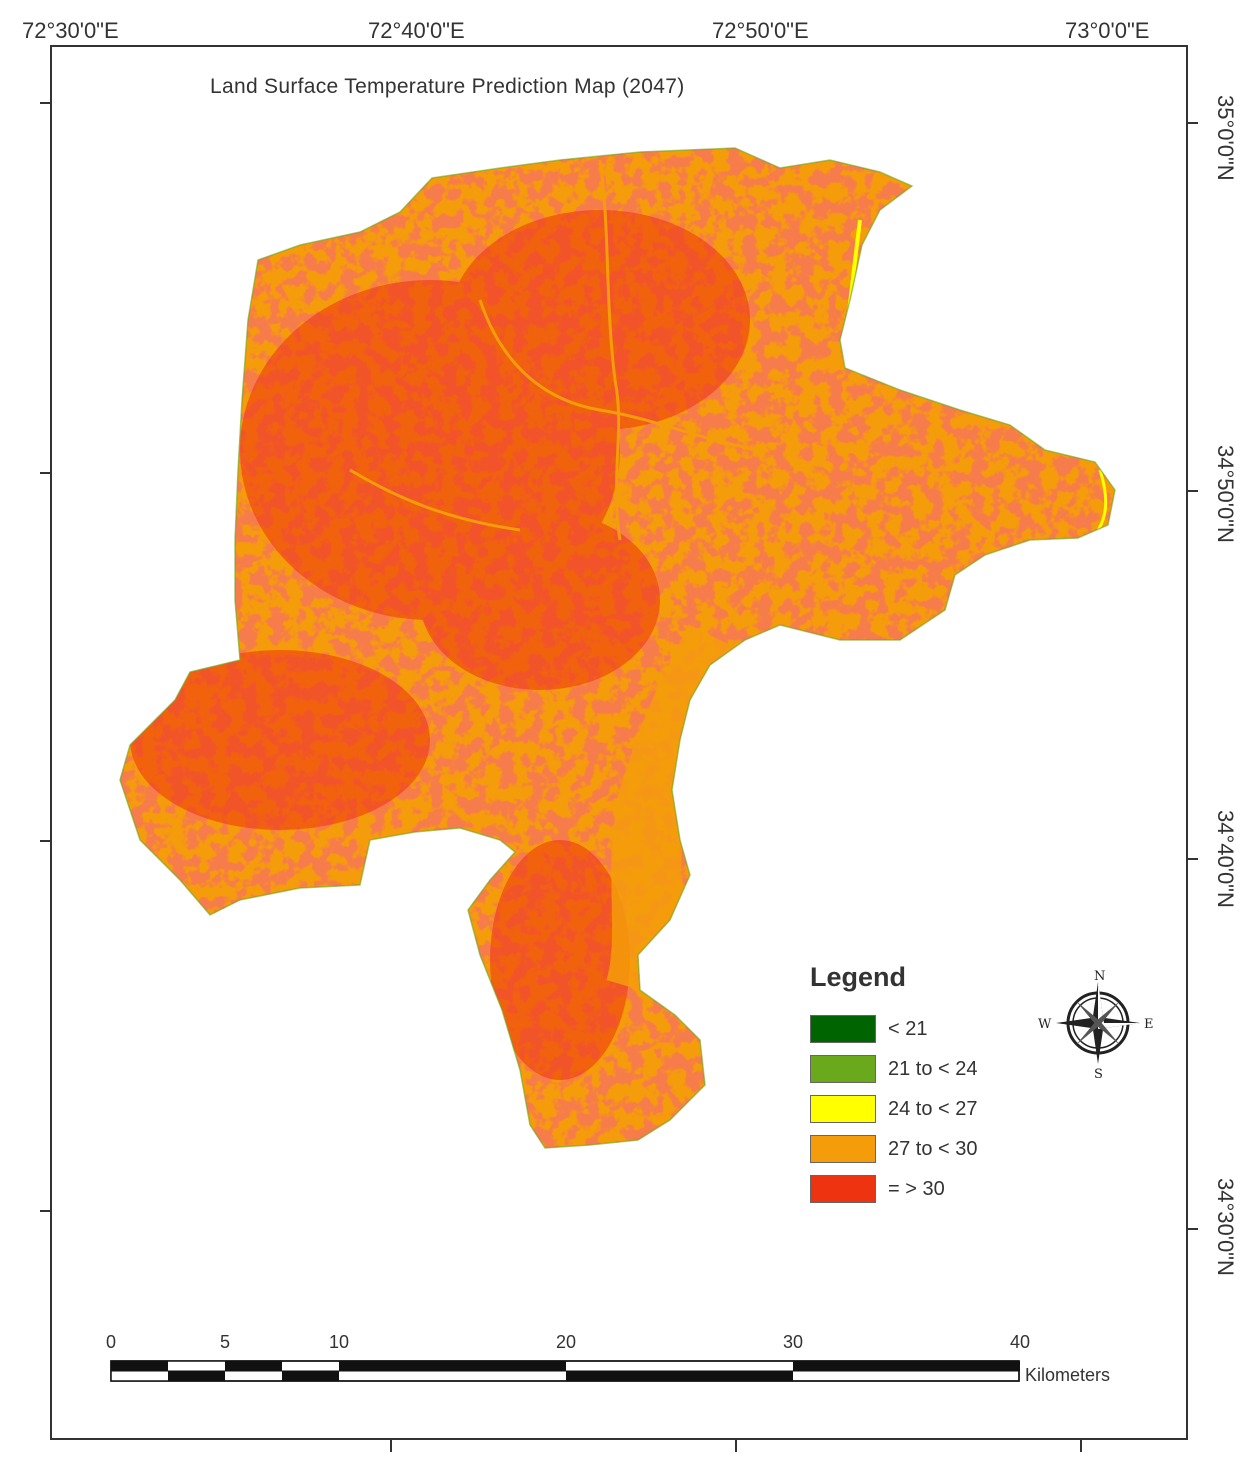 Image resolution: width=1250 pixels, height=1480 pixels. What do you see at coordinates (1096, 1025) in the screenshot?
I see `compass-rose-icon: N S W E` at bounding box center [1096, 1025].